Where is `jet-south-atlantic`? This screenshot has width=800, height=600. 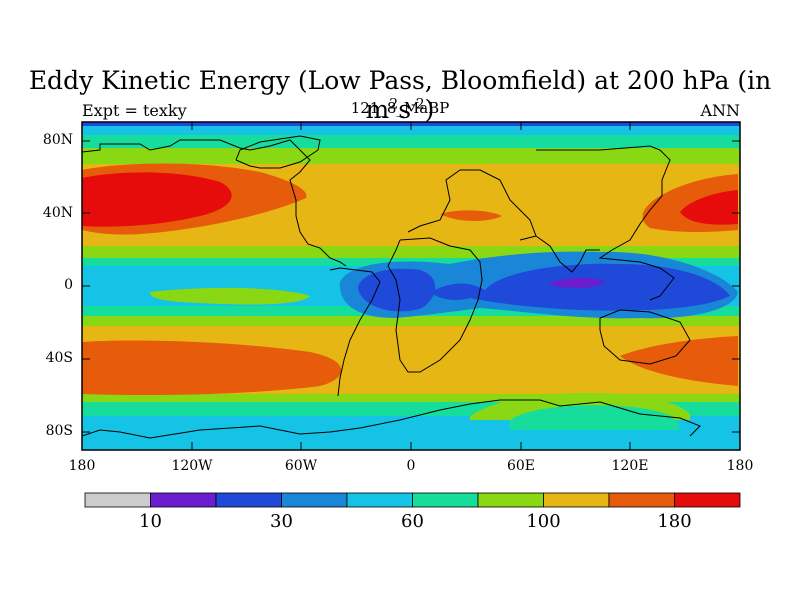
jet-south-atlantic is located at coordinates (212, 368).